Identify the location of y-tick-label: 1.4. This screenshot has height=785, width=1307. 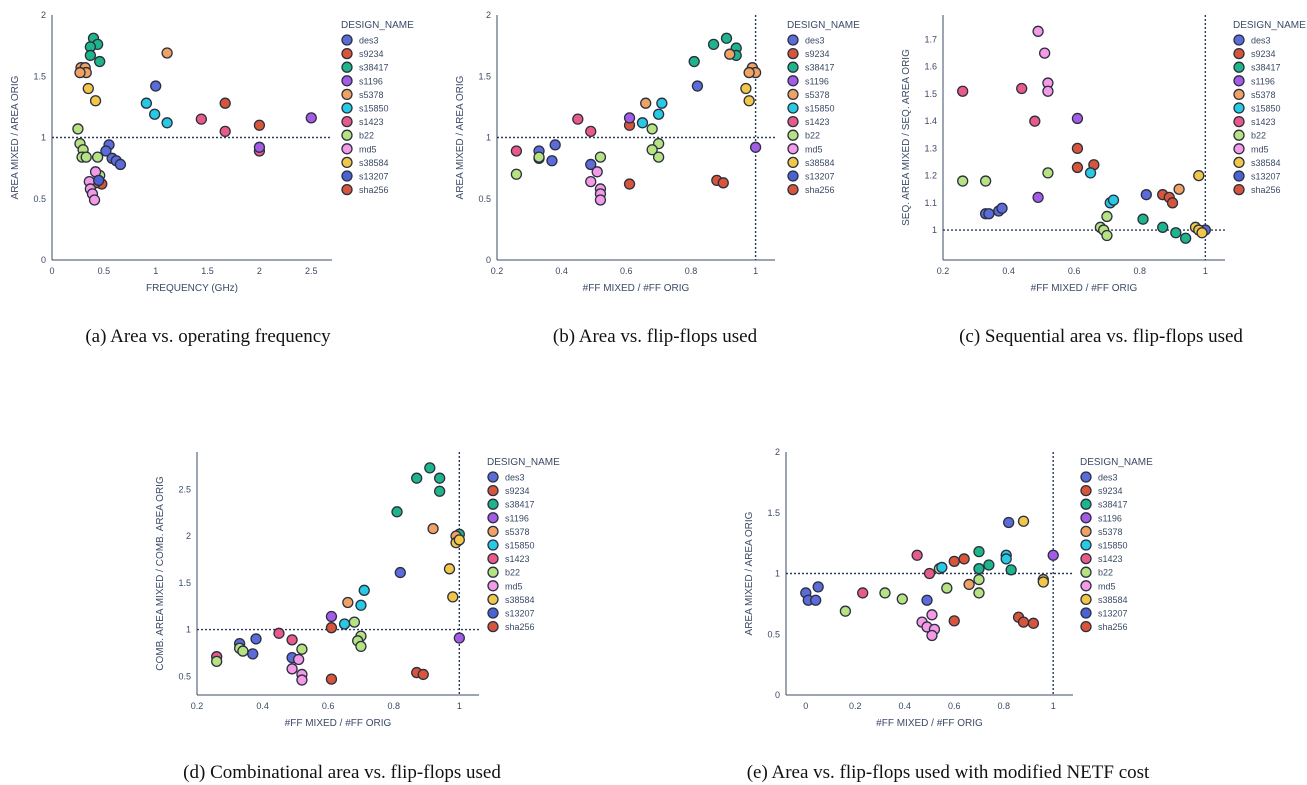
(930, 121).